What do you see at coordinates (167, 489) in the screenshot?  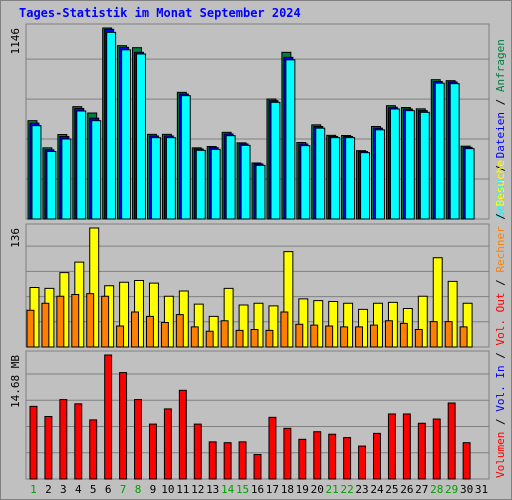 I see `day-label-10: 10` at bounding box center [167, 489].